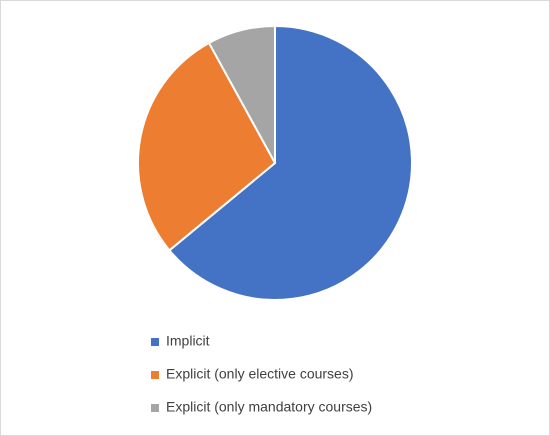 The width and height of the screenshot is (550, 436). What do you see at coordinates (188, 341) in the screenshot?
I see `legend-label: Implicit` at bounding box center [188, 341].